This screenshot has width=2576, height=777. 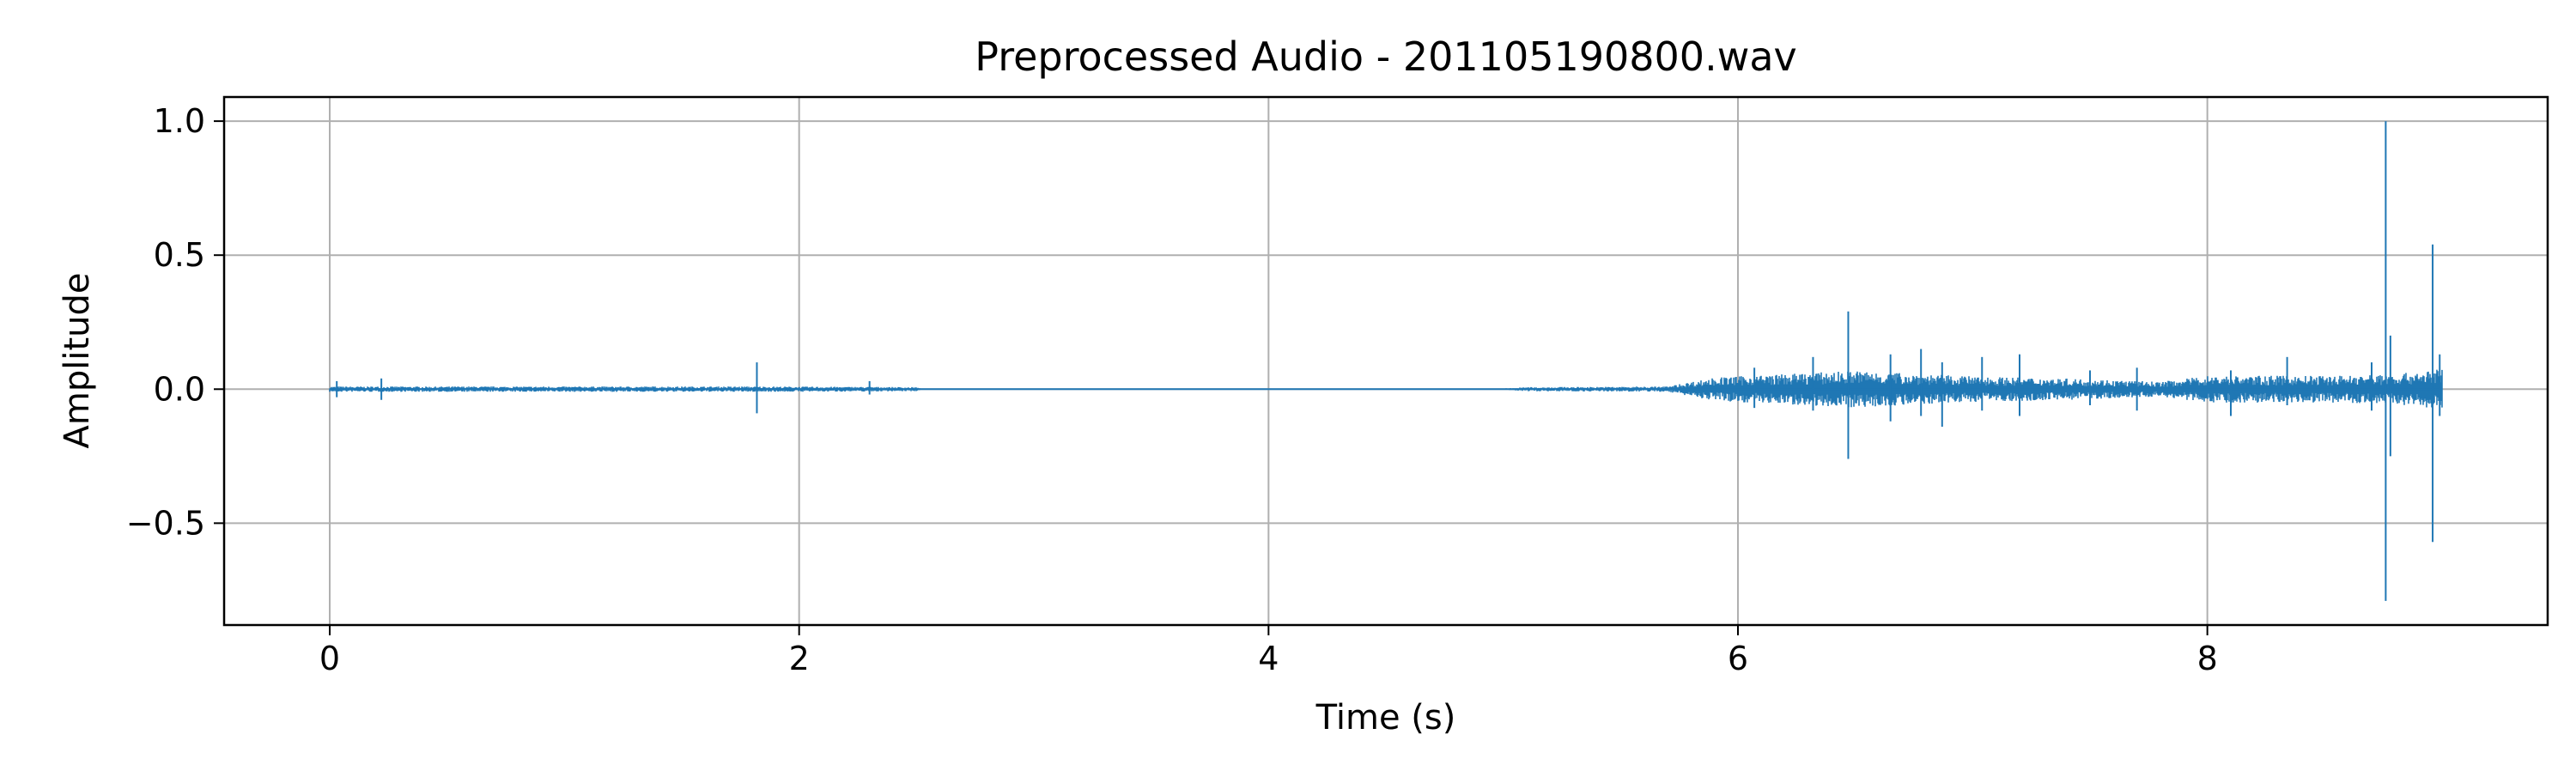 I want to click on x-tick-label: 4, so click(x=1268, y=658).